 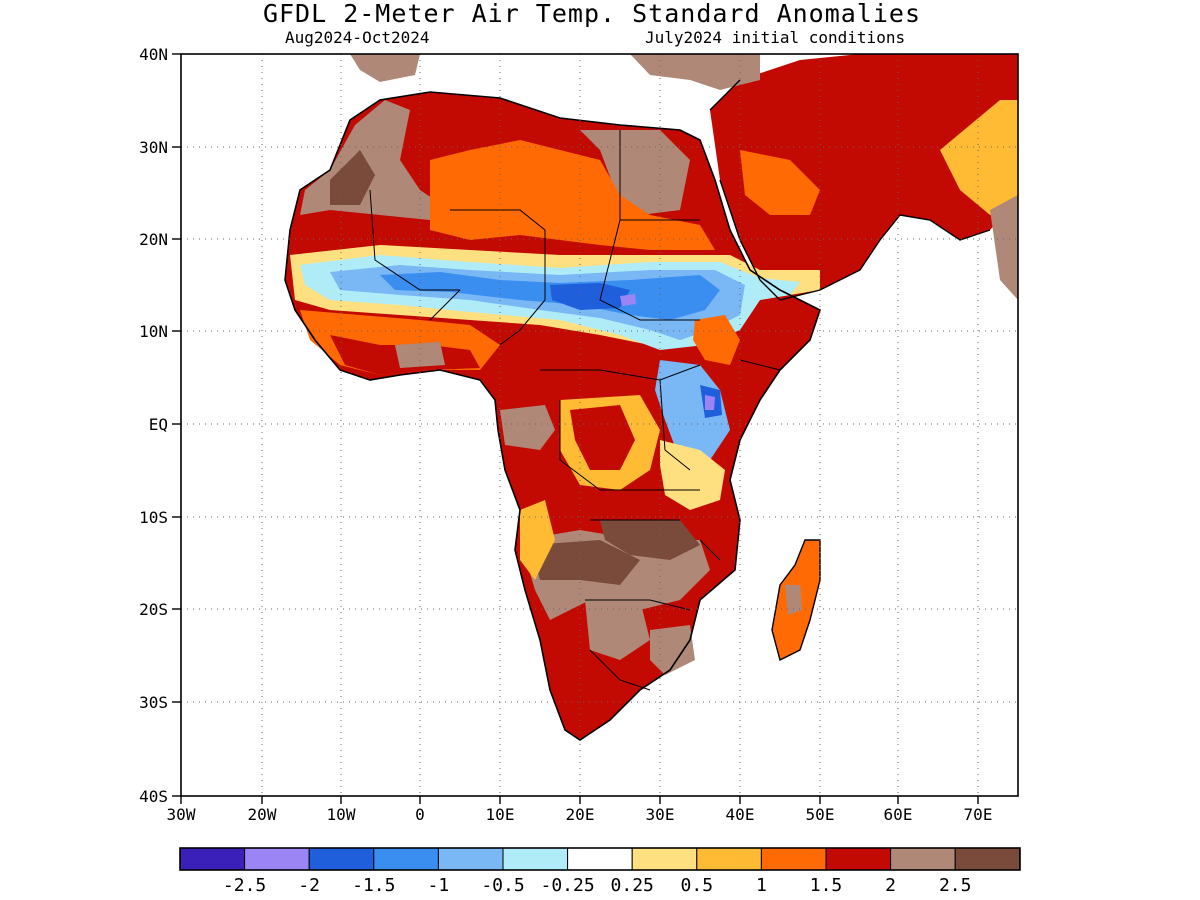 What do you see at coordinates (373, 885) in the screenshot?
I see `colorbar-label-2: -1.5` at bounding box center [373, 885].